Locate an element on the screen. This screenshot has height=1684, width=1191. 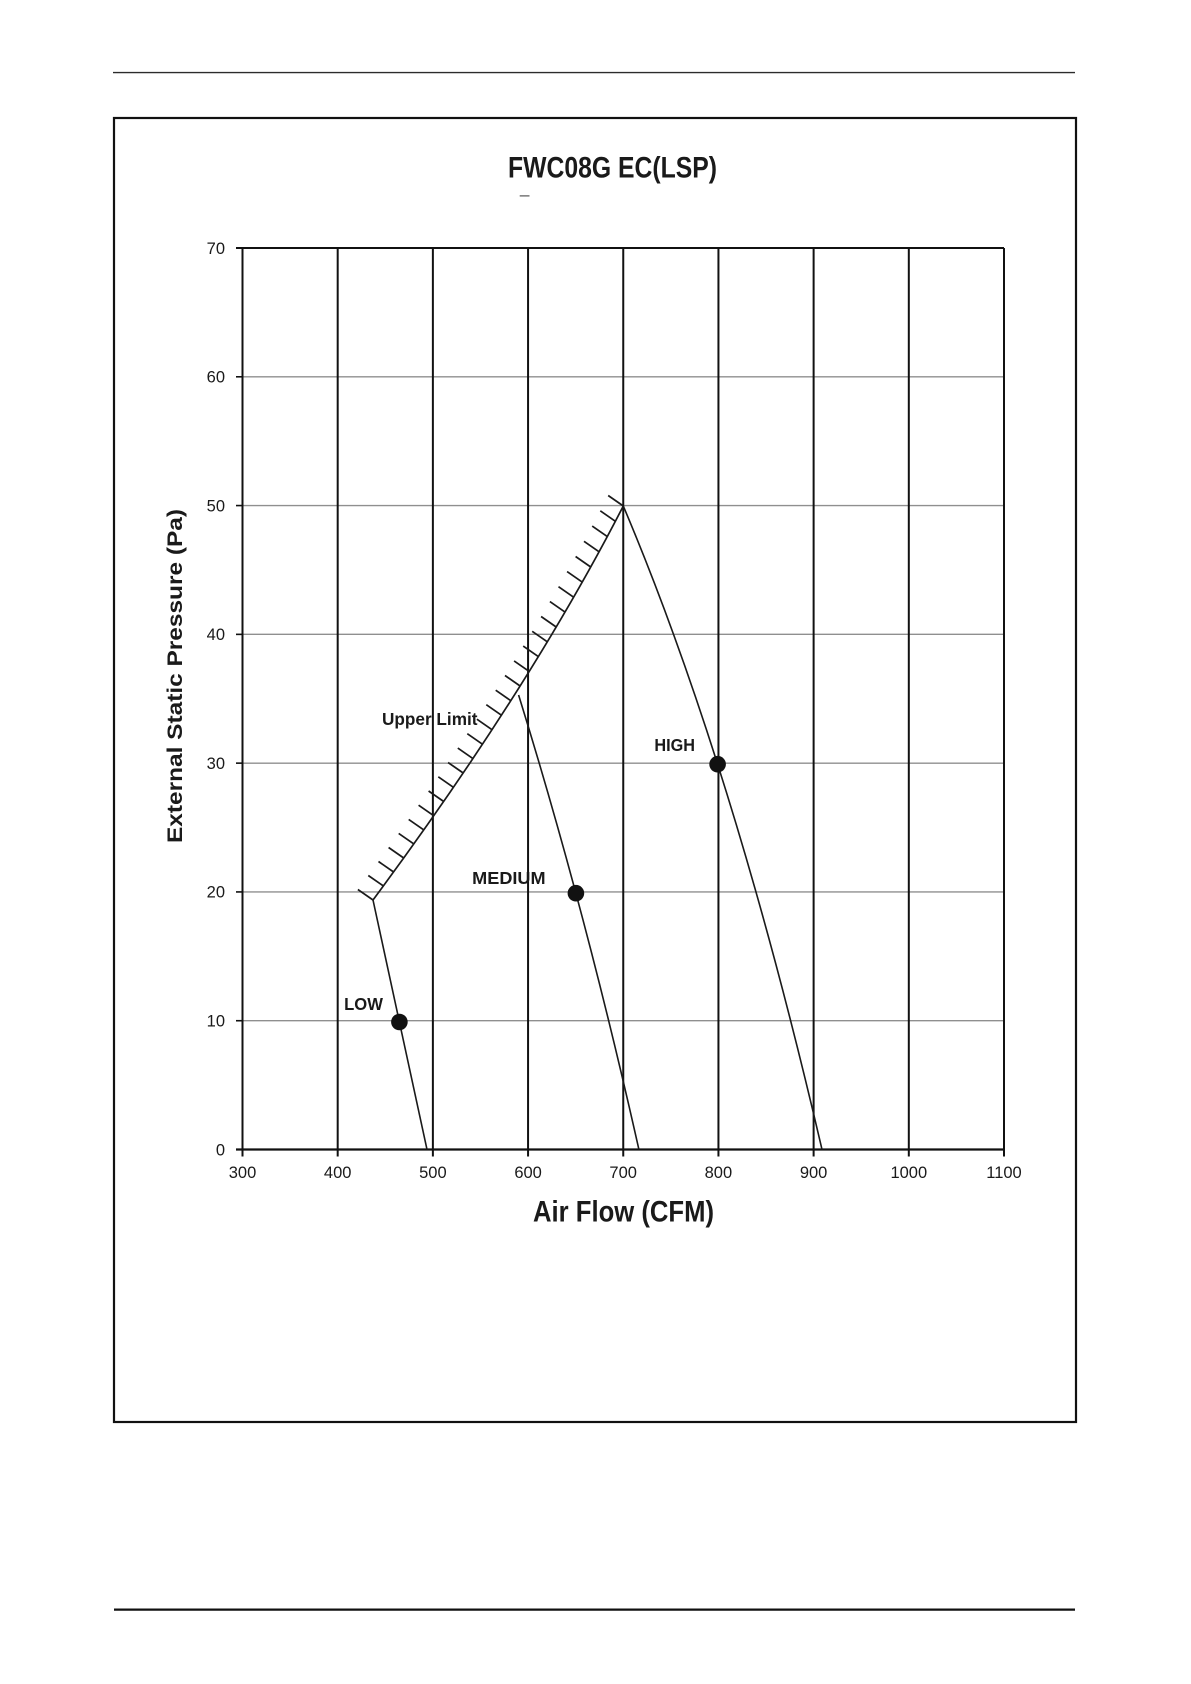
svg-text: Upper Limit is located at coordinates (430, 719).